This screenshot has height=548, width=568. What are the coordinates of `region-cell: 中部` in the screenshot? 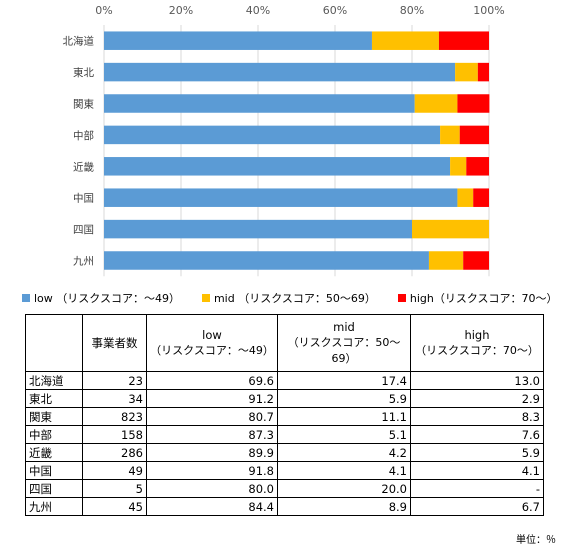 It's located at (54, 434).